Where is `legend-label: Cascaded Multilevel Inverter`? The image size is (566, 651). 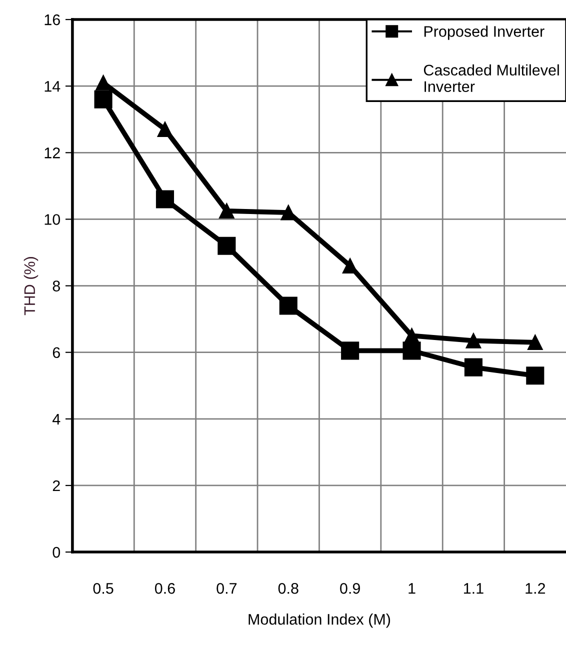 legend-label: Cascaded Multilevel Inverter is located at coordinates (491, 78).